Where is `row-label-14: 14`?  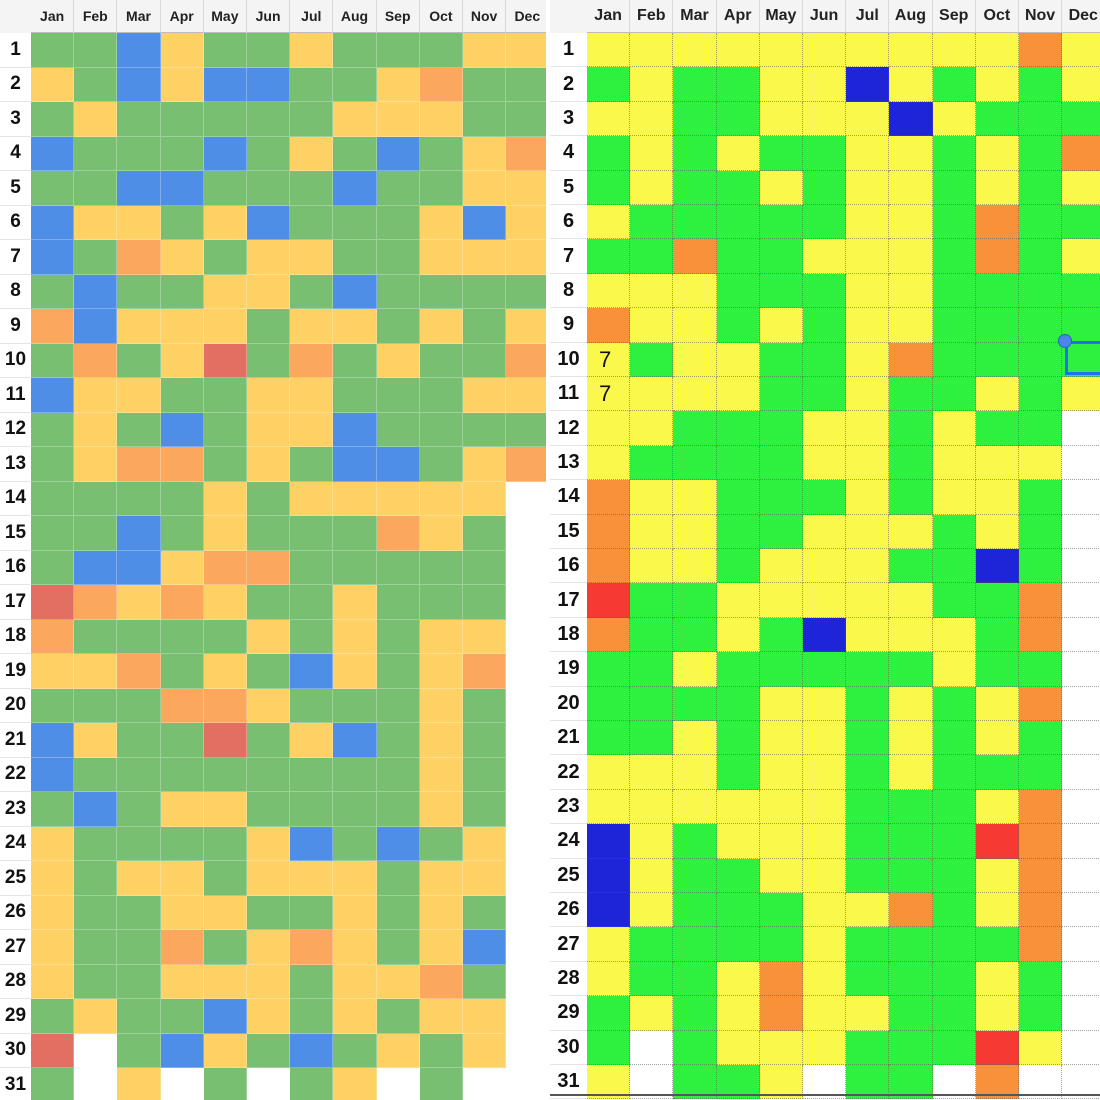 row-label-14: 14 is located at coordinates (15, 498).